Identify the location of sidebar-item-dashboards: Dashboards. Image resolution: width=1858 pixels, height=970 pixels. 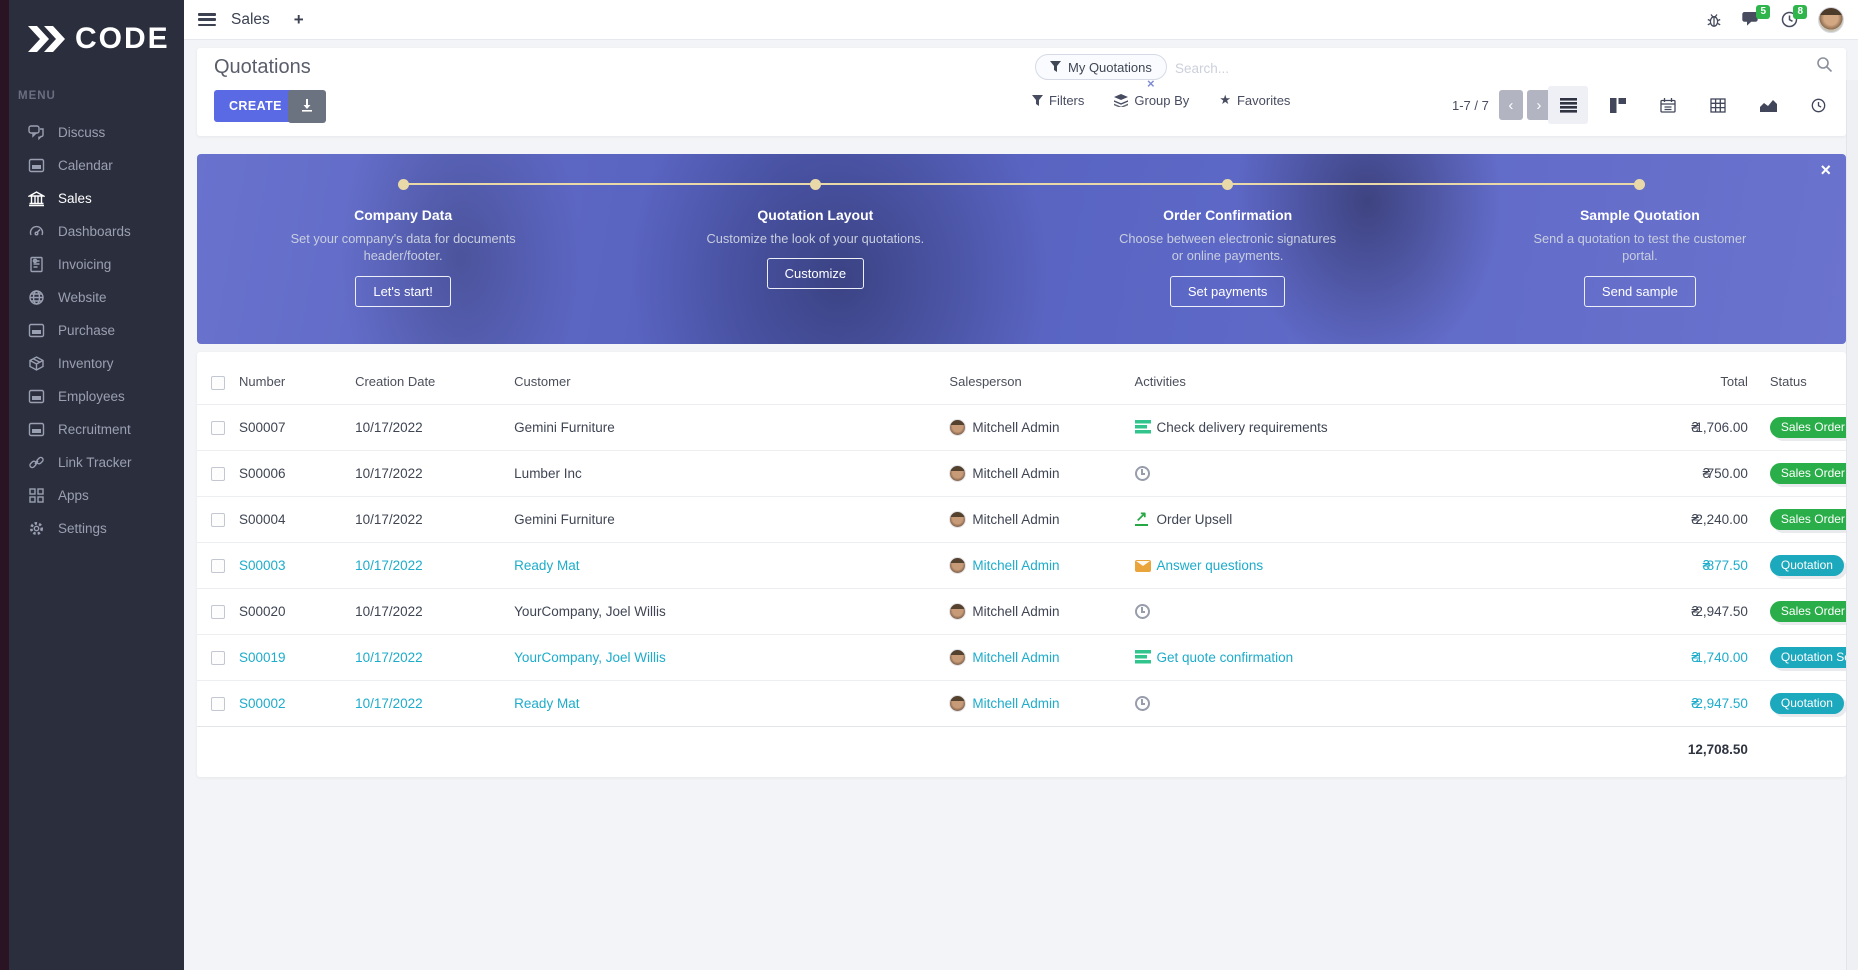
(92, 231).